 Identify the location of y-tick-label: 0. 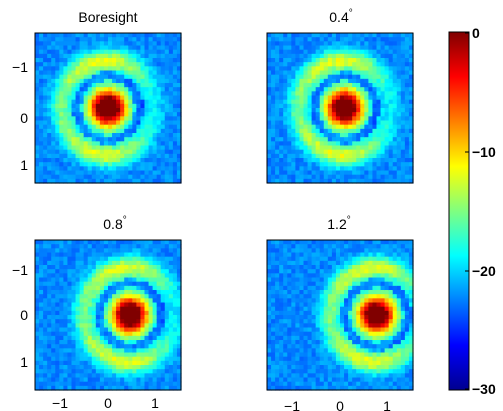
(24, 118).